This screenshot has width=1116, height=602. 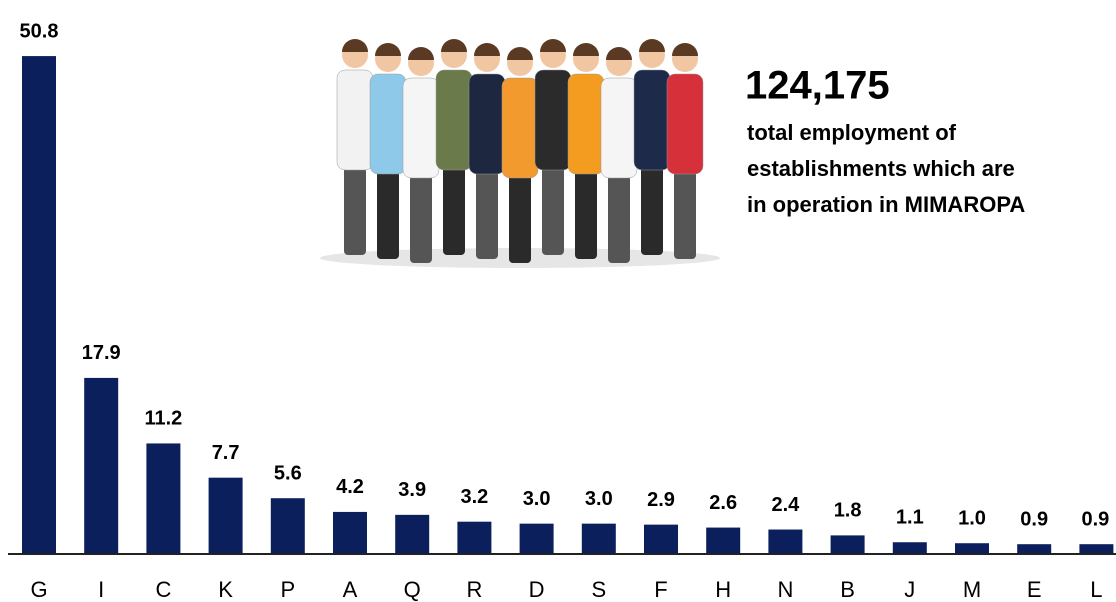 What do you see at coordinates (785, 505) in the screenshot?
I see `value-label: 2.4` at bounding box center [785, 505].